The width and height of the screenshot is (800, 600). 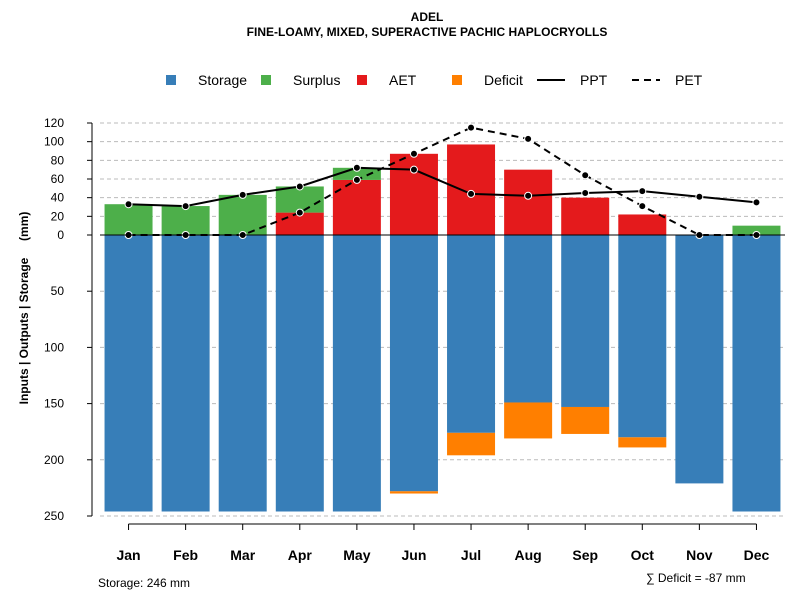 What do you see at coordinates (144, 583) in the screenshot?
I see `storage-footer: Storage: 246 mm` at bounding box center [144, 583].